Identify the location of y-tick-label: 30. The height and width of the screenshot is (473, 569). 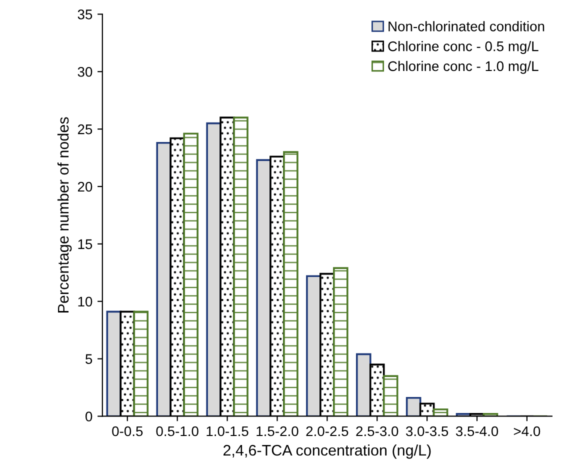
(85, 71).